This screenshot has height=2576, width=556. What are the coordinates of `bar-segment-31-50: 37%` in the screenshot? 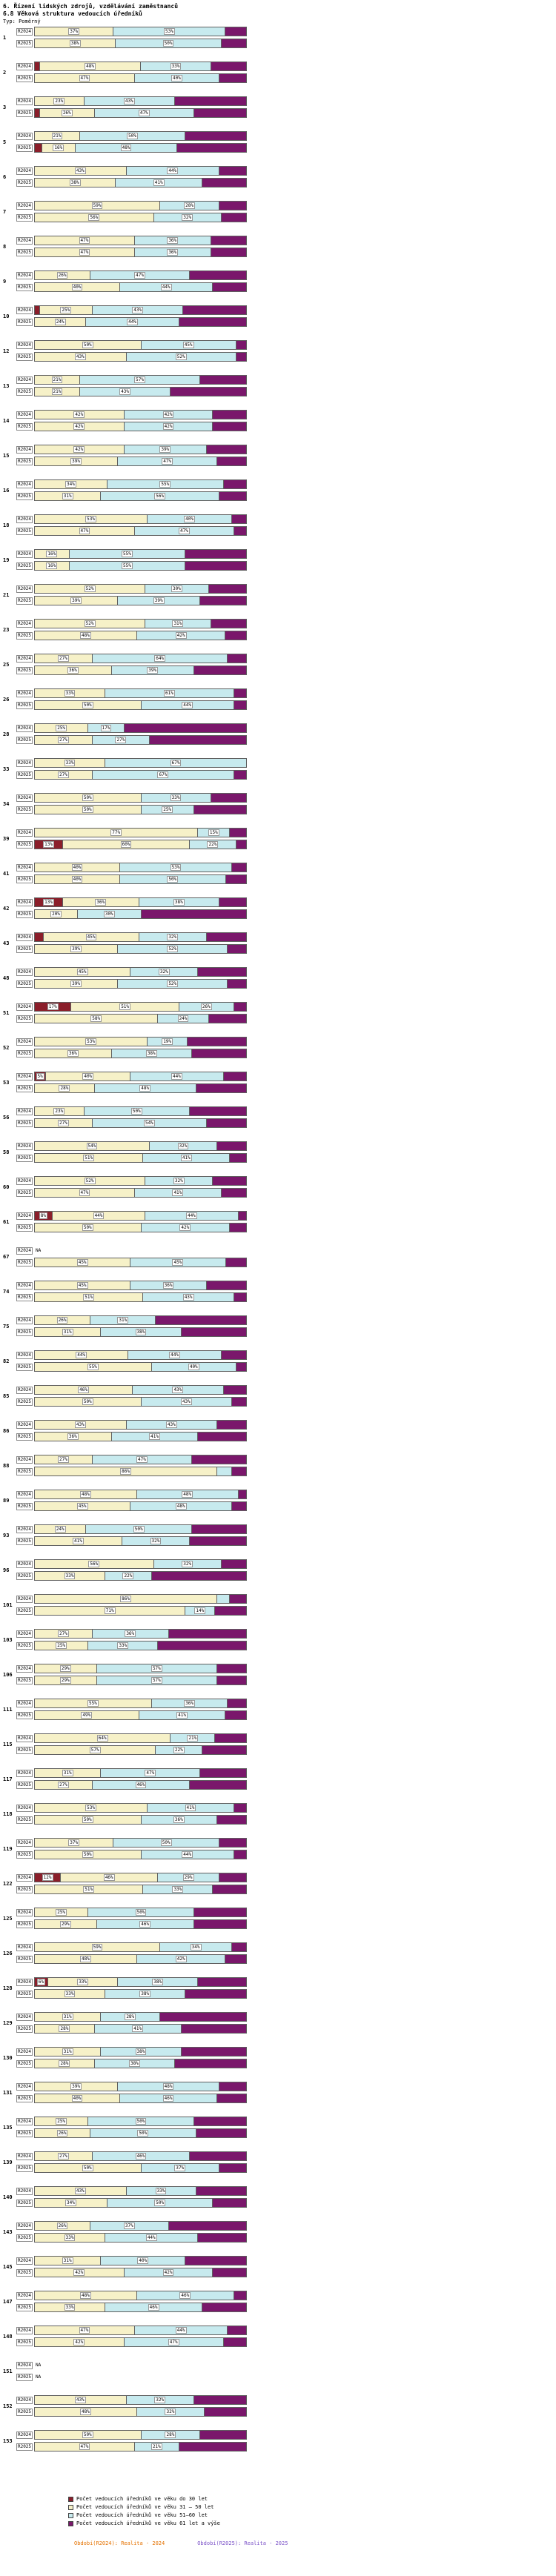 It's located at (74, 1843).